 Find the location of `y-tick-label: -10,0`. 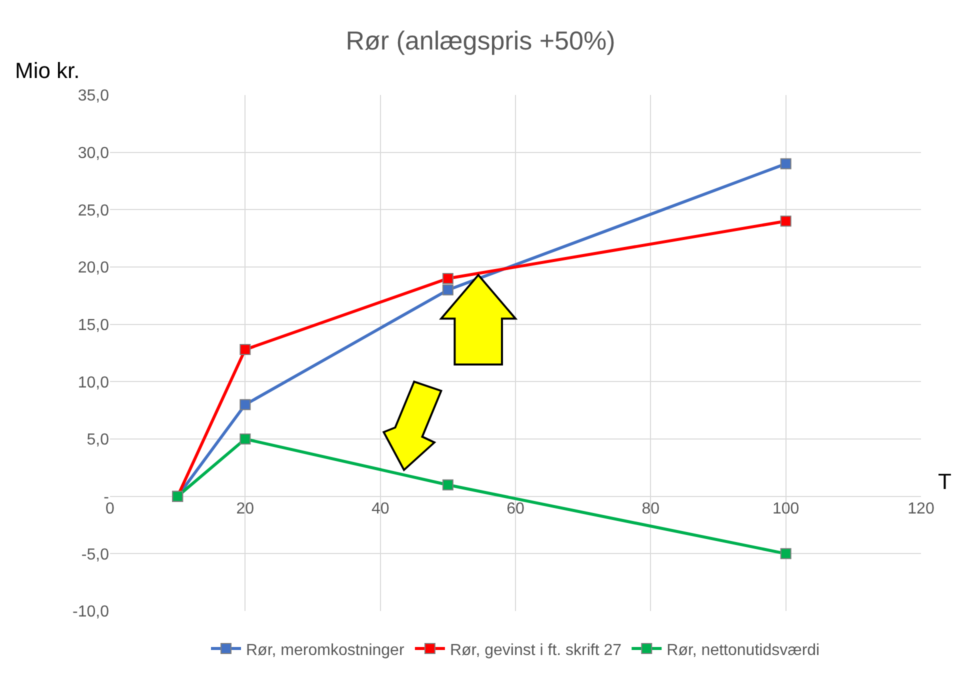

y-tick-label: -10,0 is located at coordinates (91, 612).